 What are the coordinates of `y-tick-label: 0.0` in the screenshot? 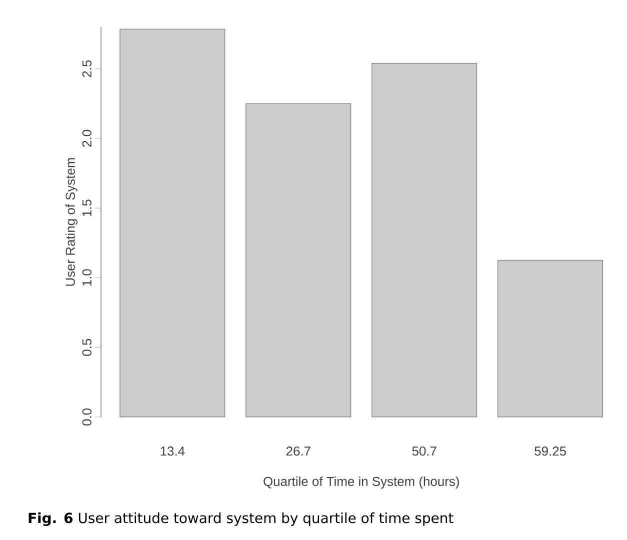 It's located at (87, 417).